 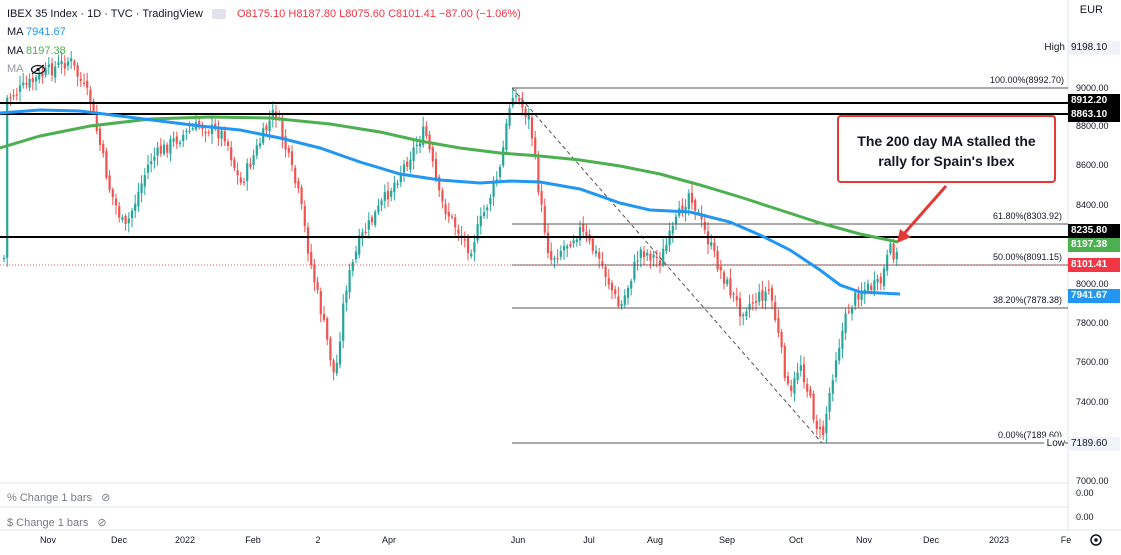 What do you see at coordinates (36, 32) in the screenshot?
I see `ma-legend-1: MA 7941.67` at bounding box center [36, 32].